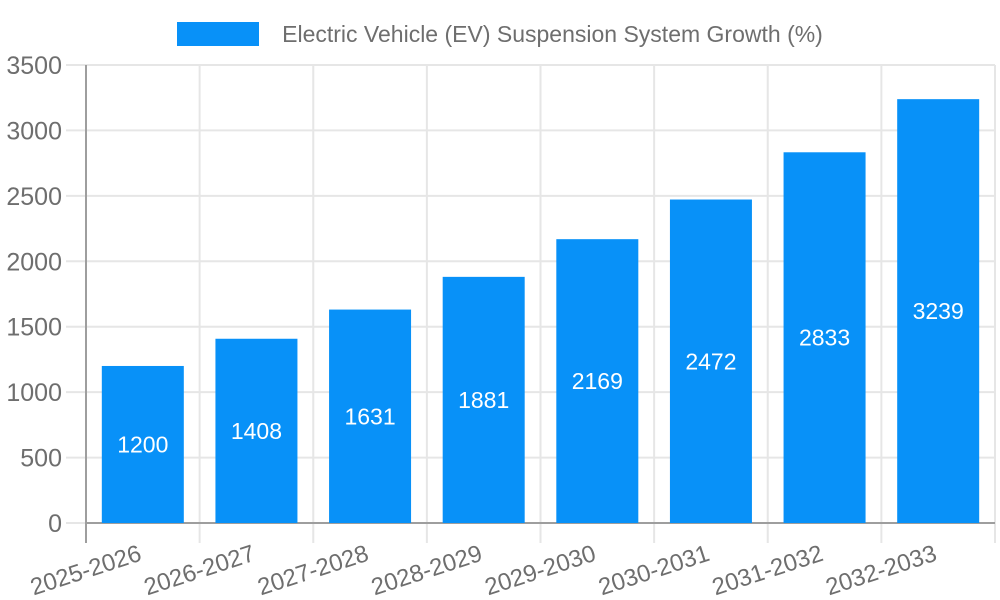 This screenshot has width=1000, height=600. I want to click on x-tick-label: 2029-2030, so click(541, 570).